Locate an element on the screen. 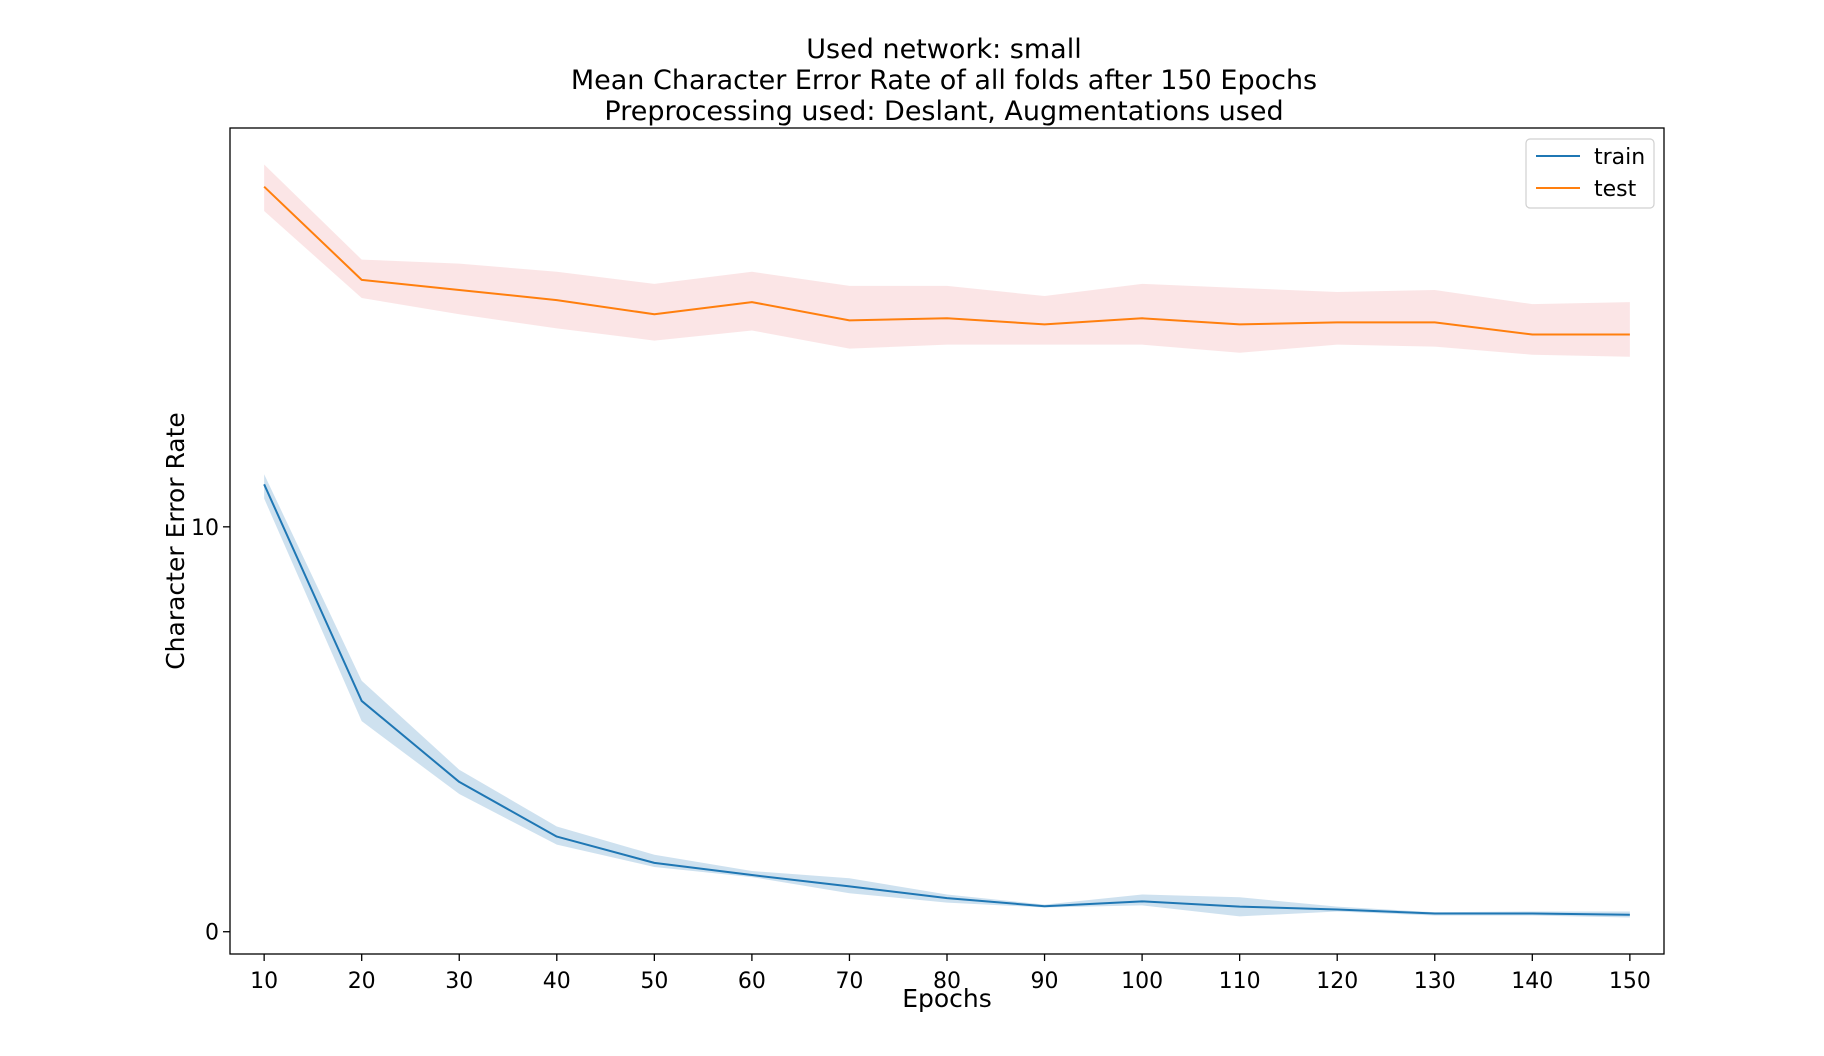 The width and height of the screenshot is (1824, 1056). x-tick-label: 20 is located at coordinates (362, 981).